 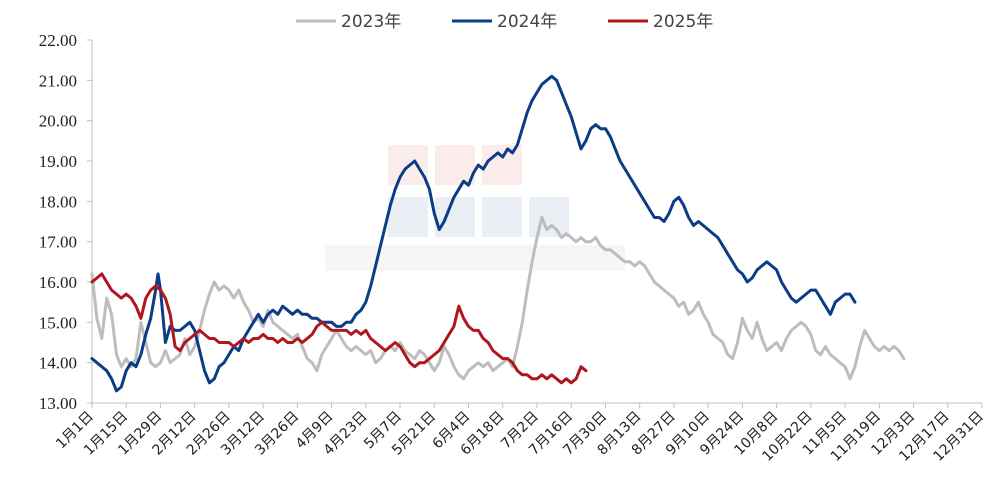 I want to click on y-tick-label: 18.00, so click(x=58, y=201).